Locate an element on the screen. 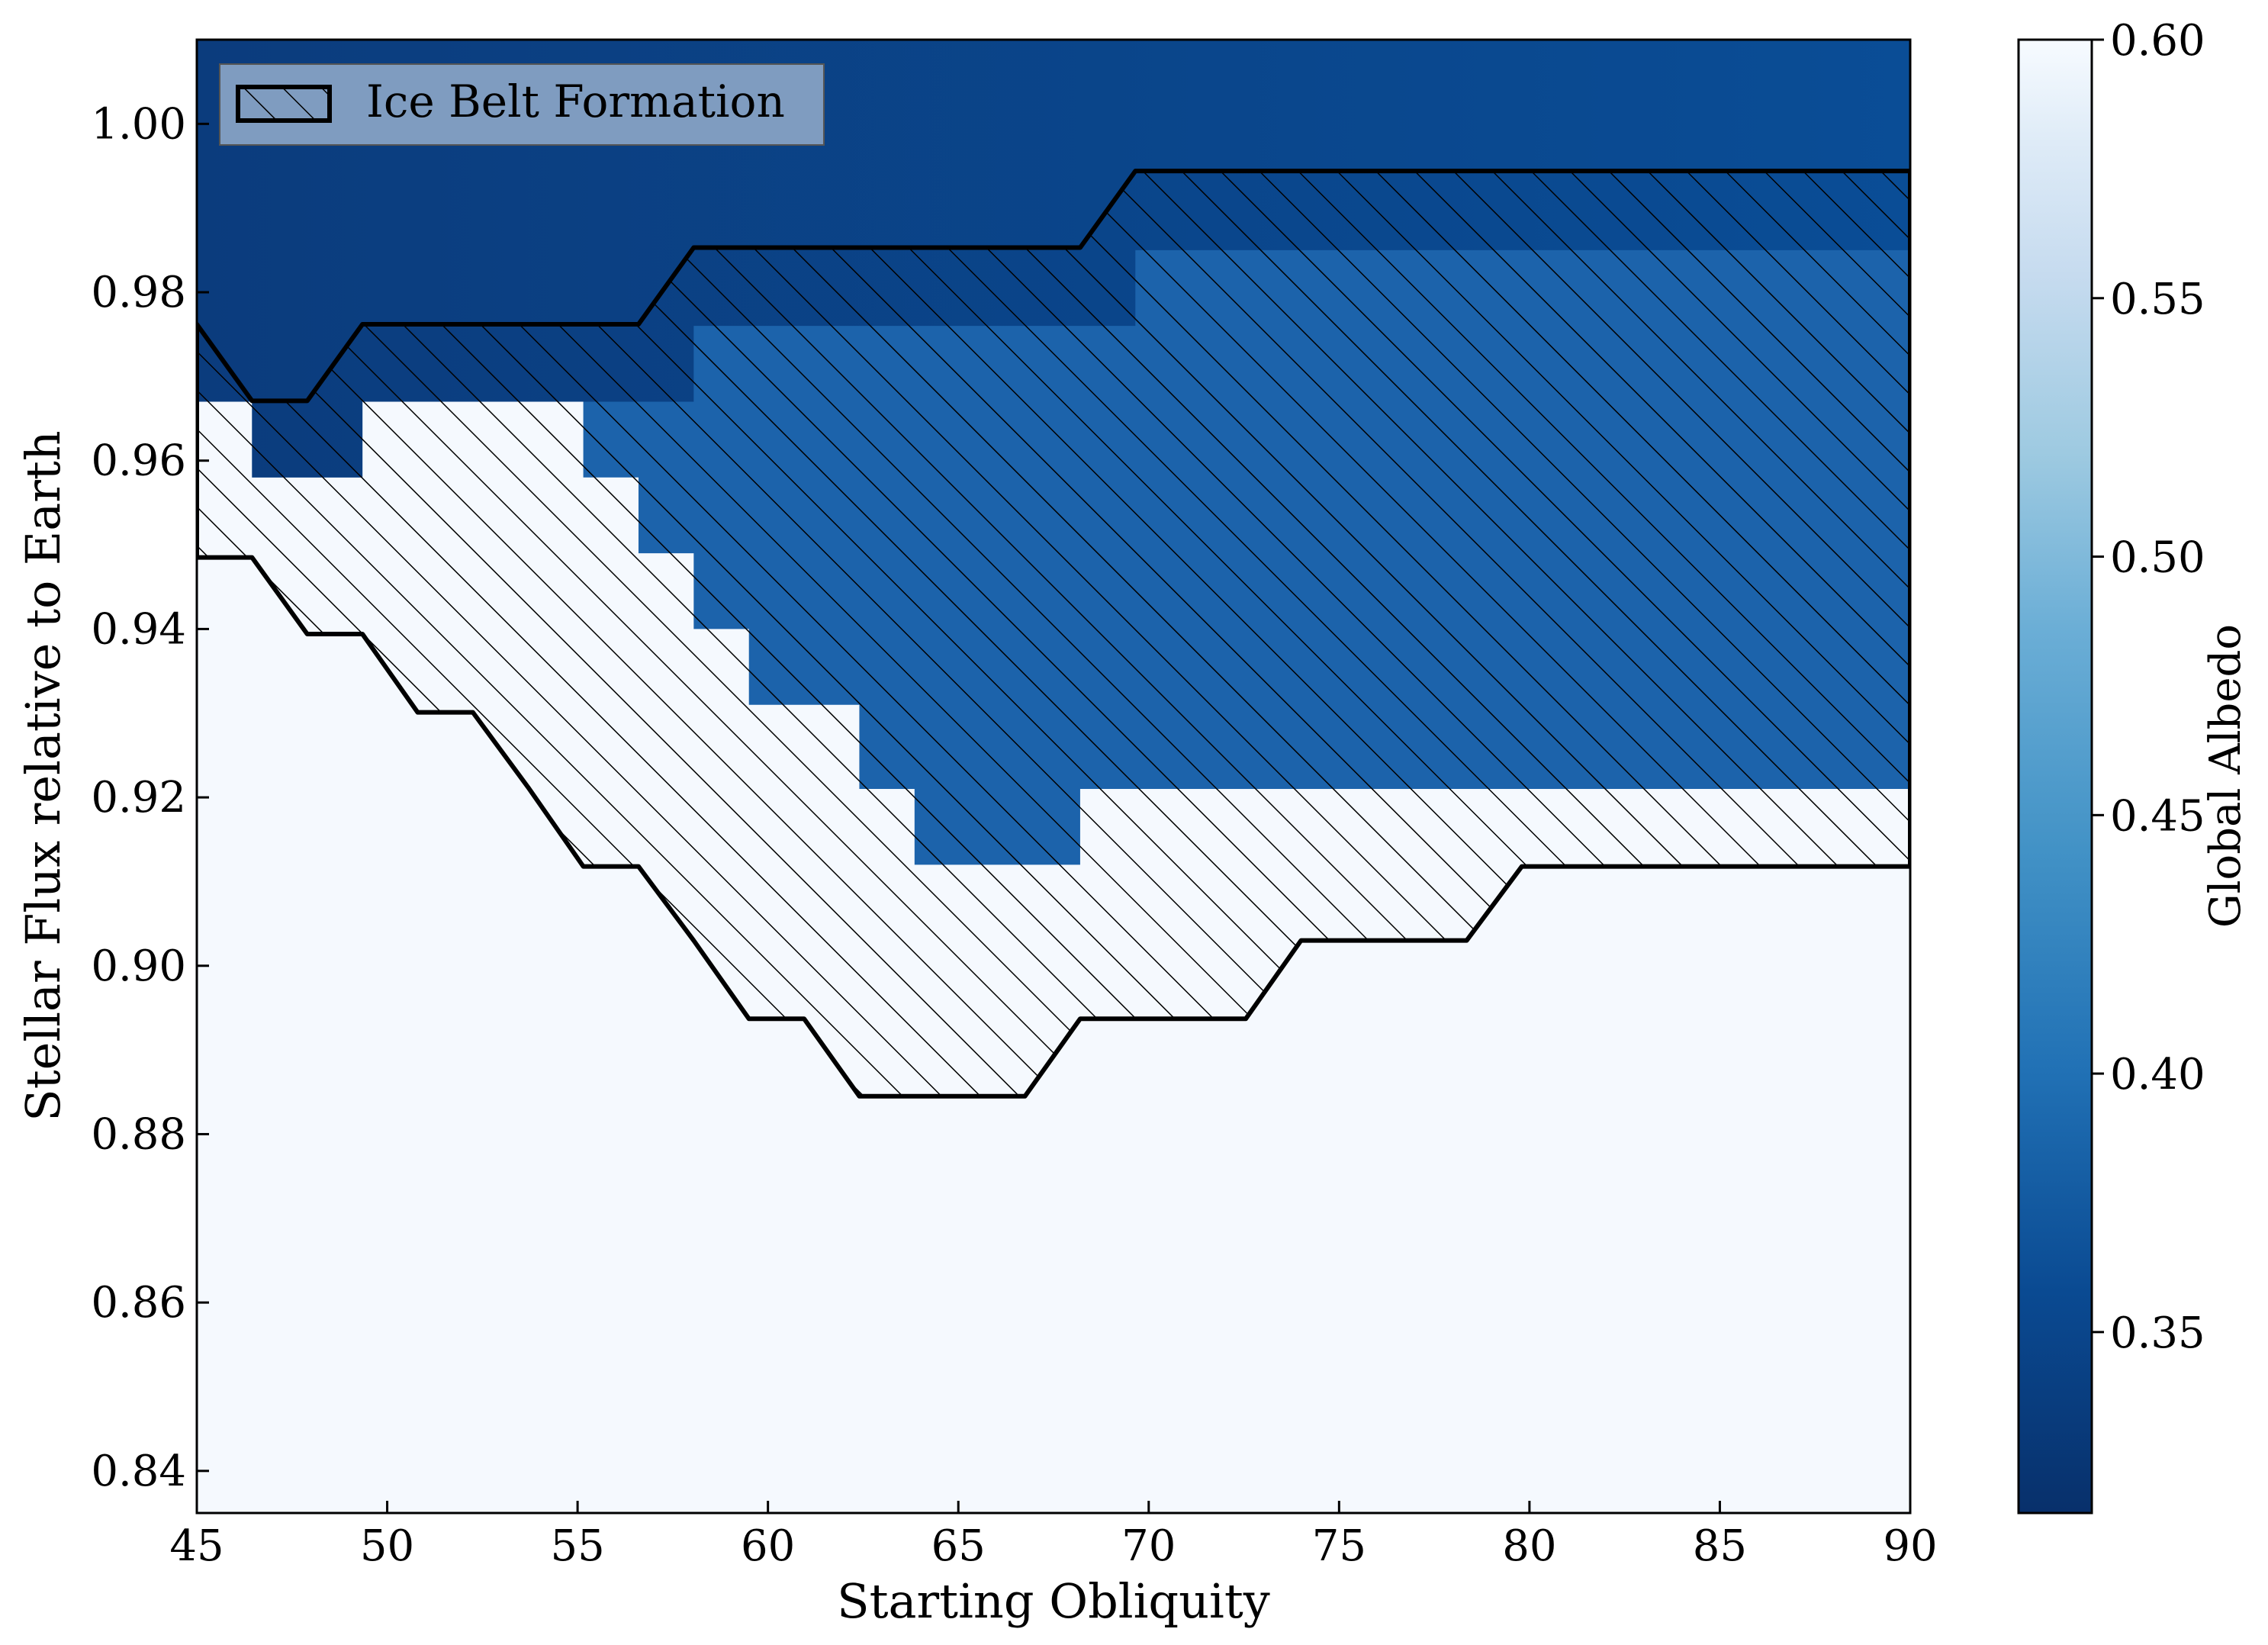 The image size is (2268, 1645). x-tick-label: 50 is located at coordinates (387, 1546).